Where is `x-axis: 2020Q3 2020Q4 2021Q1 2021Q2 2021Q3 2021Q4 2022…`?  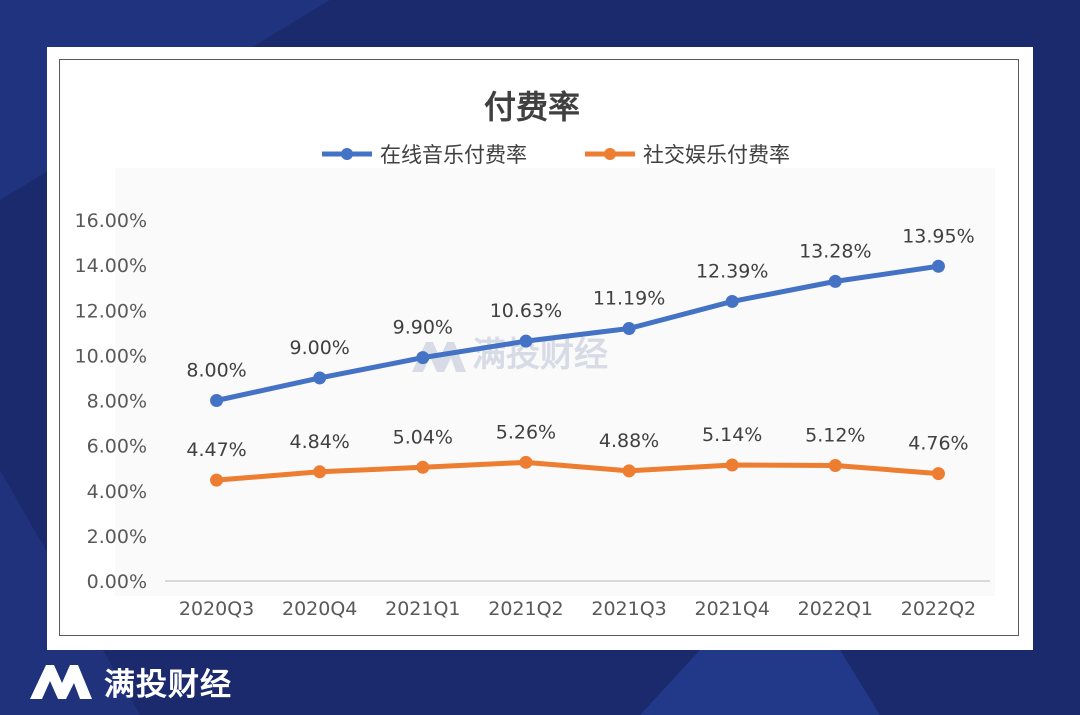
x-axis: 2020Q3 2020Q4 2021Q1 2021Q2 2021Q3 2021Q4 2022… is located at coordinates (577, 600).